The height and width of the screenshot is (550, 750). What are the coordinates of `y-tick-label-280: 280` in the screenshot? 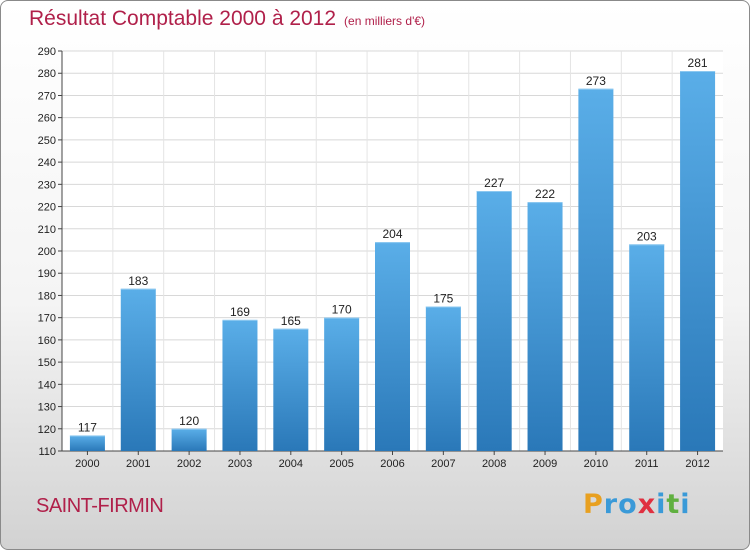 It's located at (47, 74).